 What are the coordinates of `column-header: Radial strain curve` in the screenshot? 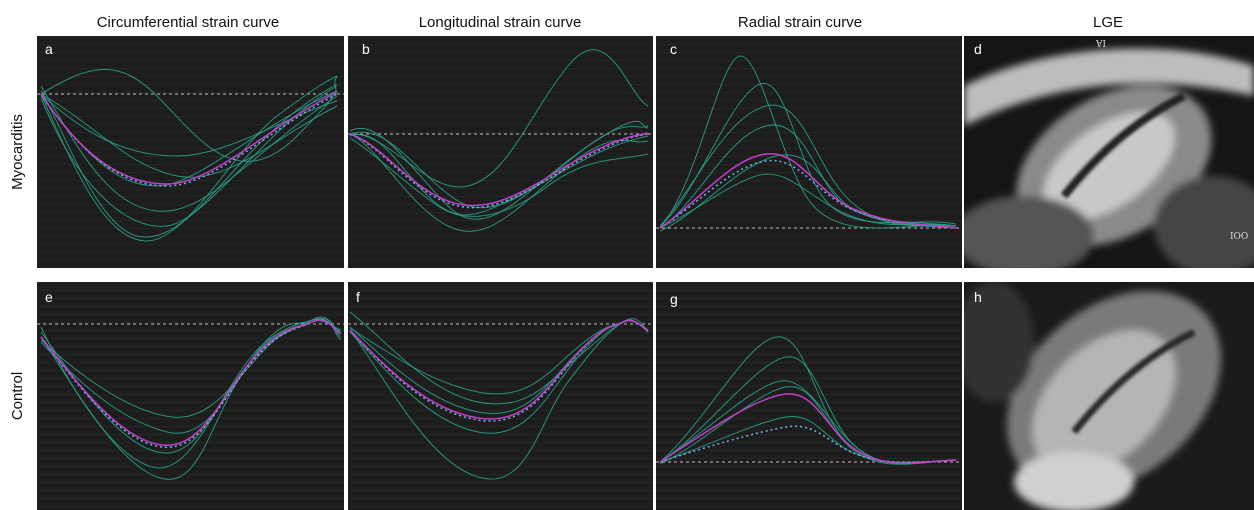 It's located at (800, 22).